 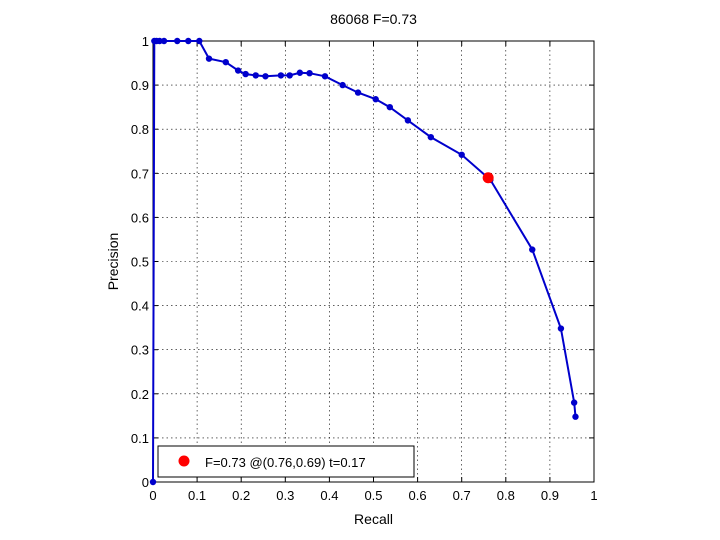 What do you see at coordinates (113, 262) in the screenshot?
I see `y-axis-title: Precision` at bounding box center [113, 262].